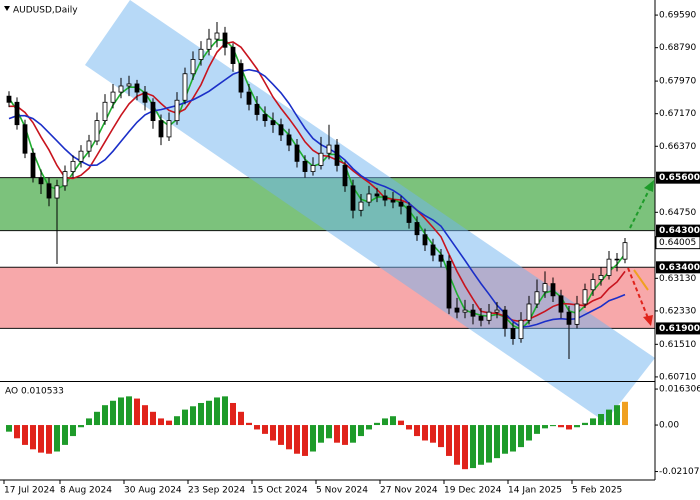  I want to click on y-tick-label: 0.68790, so click(677, 48).